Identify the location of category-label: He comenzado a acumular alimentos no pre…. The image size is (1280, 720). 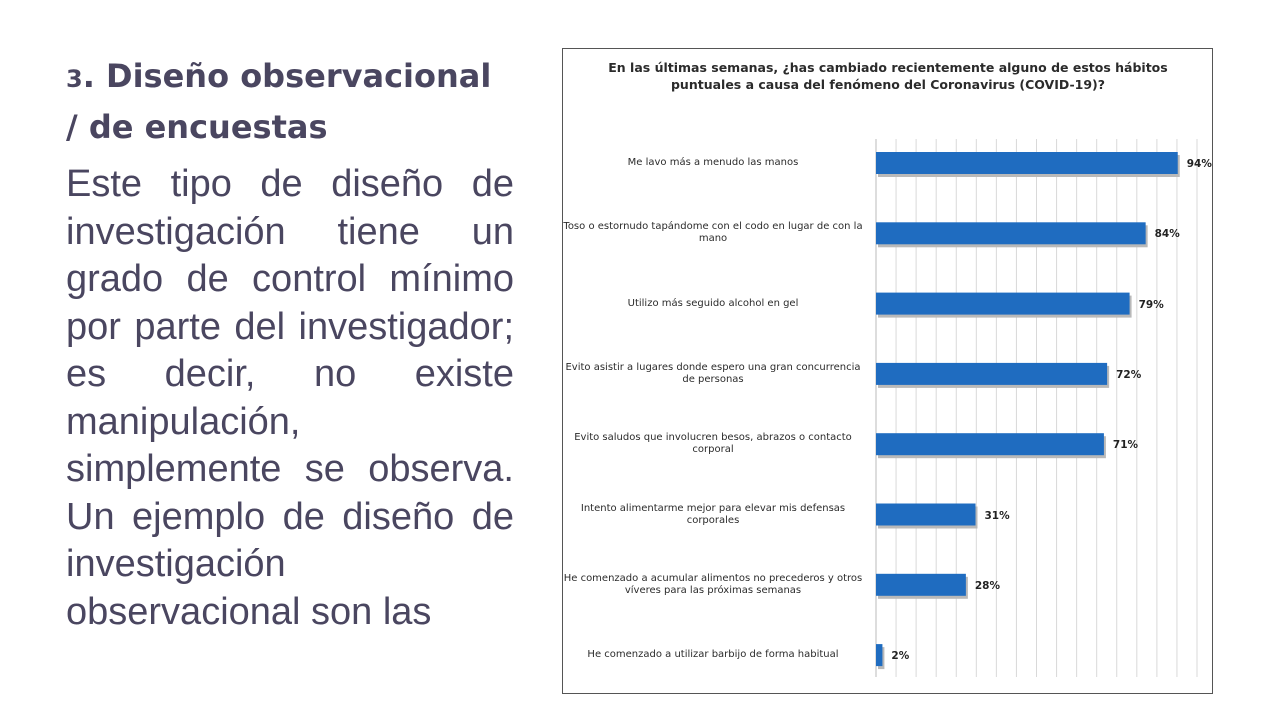
(713, 584).